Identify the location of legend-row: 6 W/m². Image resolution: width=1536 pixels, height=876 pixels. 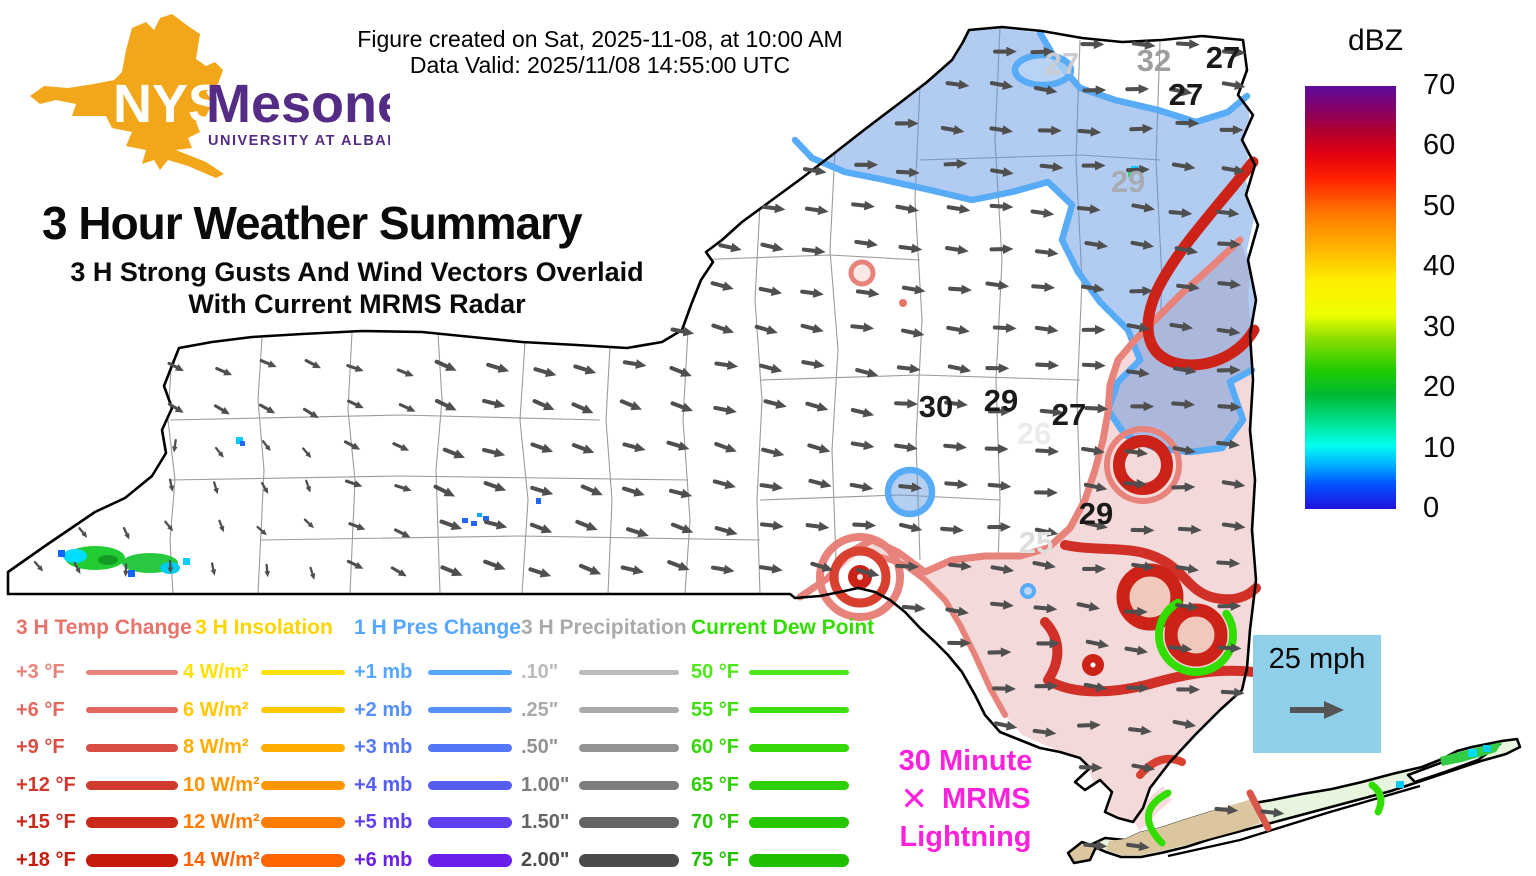
(264, 711).